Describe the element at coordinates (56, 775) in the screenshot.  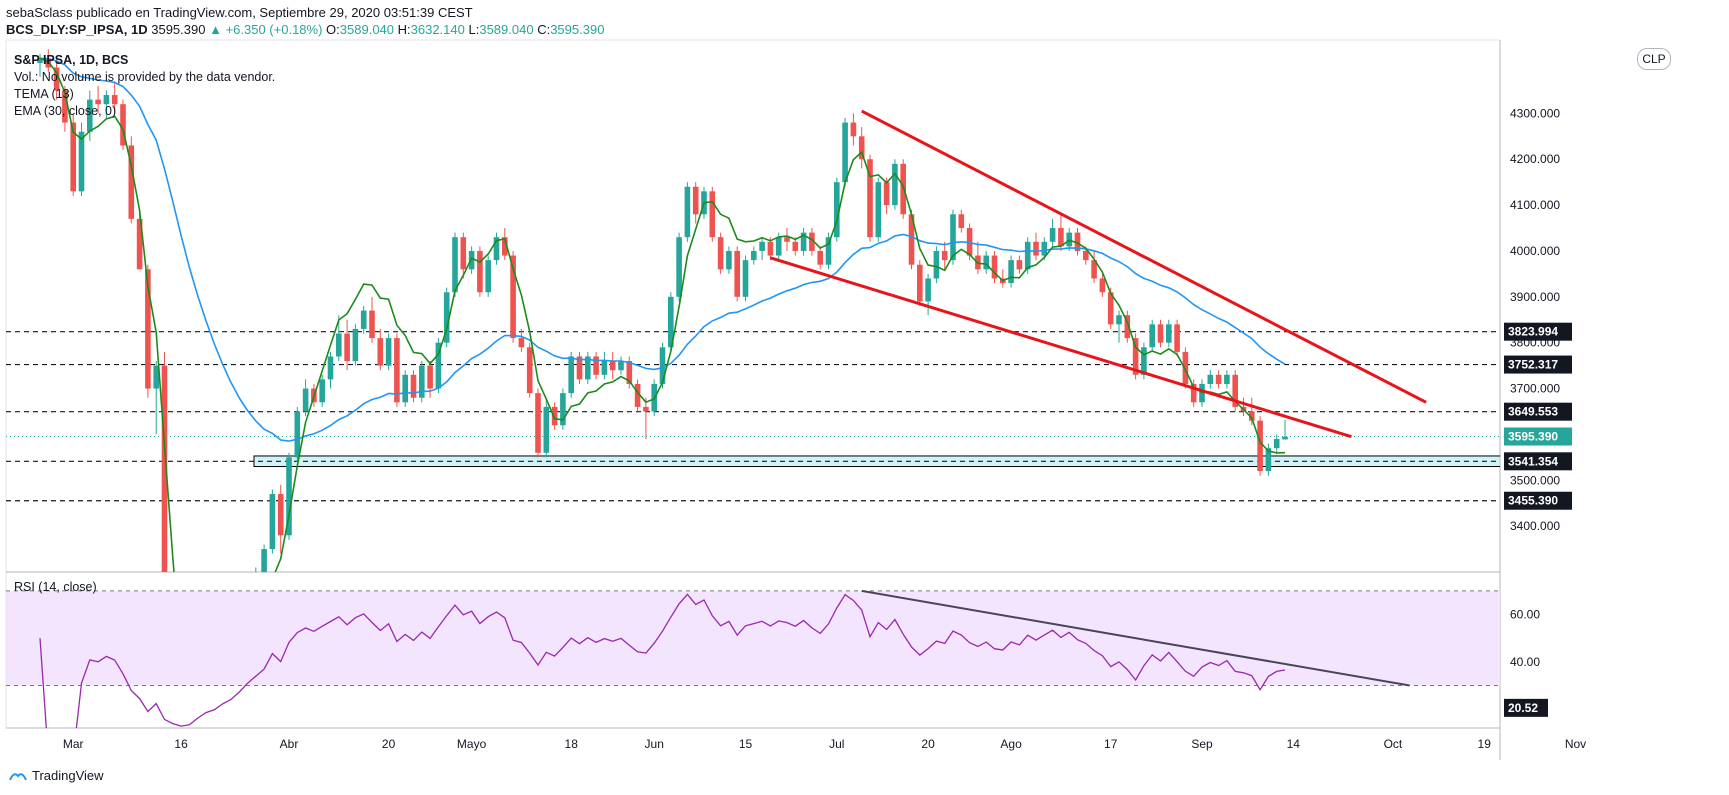
I see `footer-brand: TradingView` at that location.